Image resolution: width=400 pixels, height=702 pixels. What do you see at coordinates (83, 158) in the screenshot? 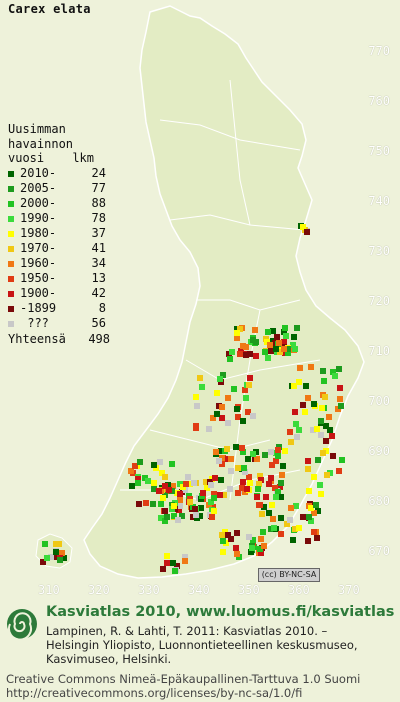
I see `legend-col-count: lkm` at bounding box center [83, 158].